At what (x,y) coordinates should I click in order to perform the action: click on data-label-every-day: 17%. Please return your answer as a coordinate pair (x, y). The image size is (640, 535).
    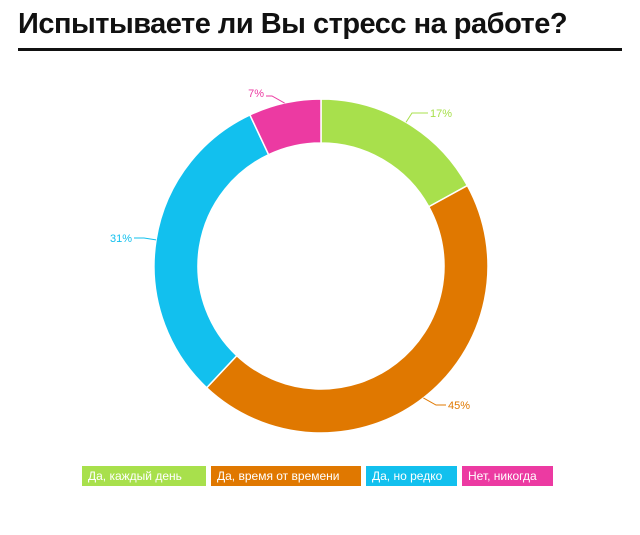
    Looking at the image, I should click on (441, 114).